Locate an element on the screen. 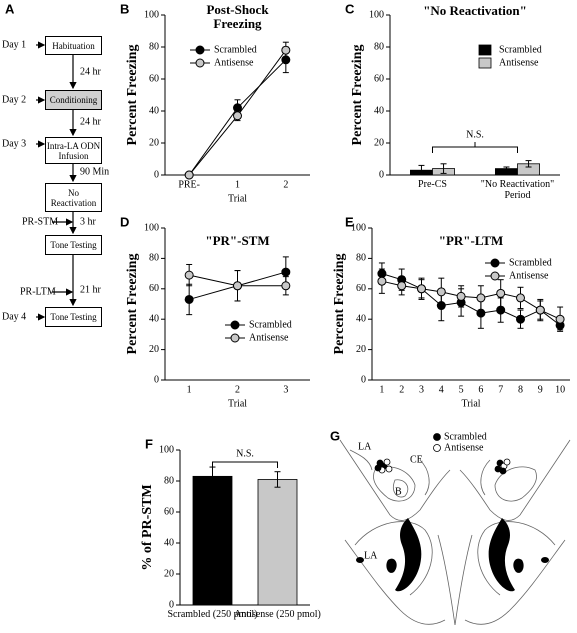 The height and width of the screenshot is (633, 577). chart-title: Post-Shock Freezing is located at coordinates (237, 16).